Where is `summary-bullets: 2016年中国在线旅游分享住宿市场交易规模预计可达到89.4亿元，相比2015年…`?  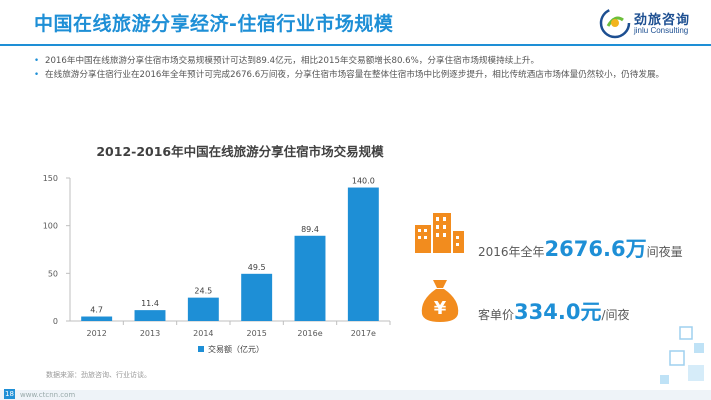
summary-bullets: 2016年中国在线旅游分享住宿市场交易规模预计可达到89.4亿元，相比2015年… is located at coordinates (354, 69).